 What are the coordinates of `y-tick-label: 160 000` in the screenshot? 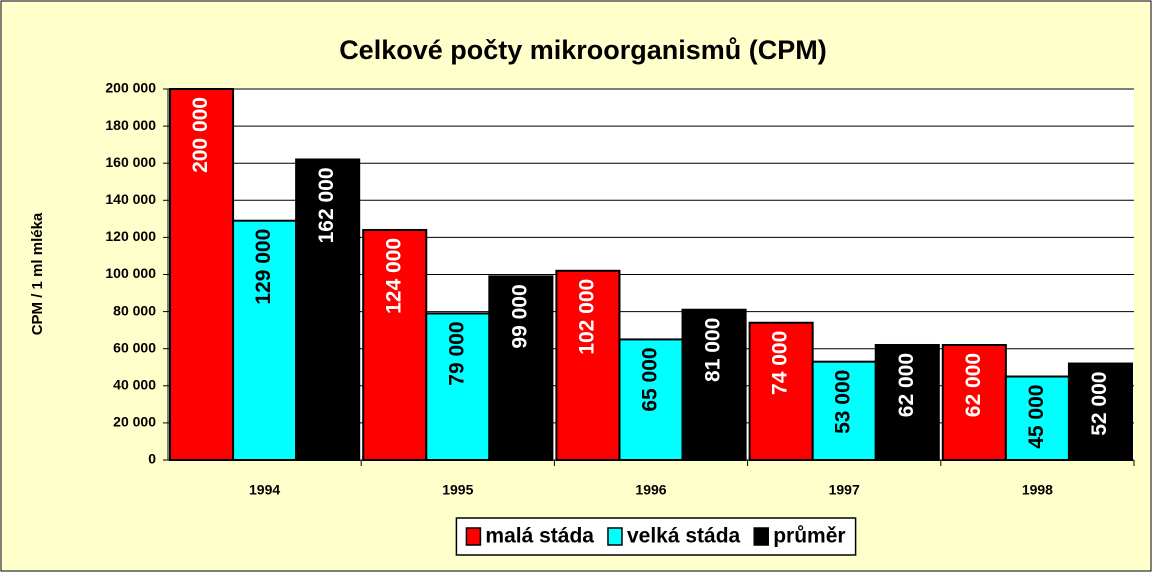 It's located at (130, 162).